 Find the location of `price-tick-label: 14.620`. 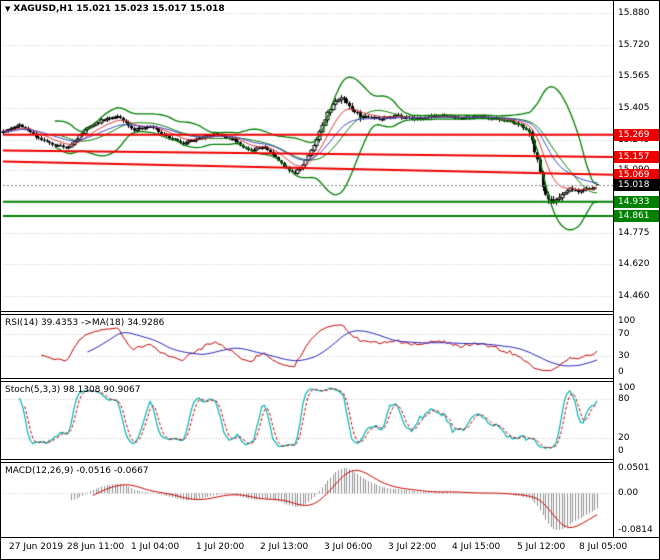

price-tick-label: 14.620 is located at coordinates (634, 264).